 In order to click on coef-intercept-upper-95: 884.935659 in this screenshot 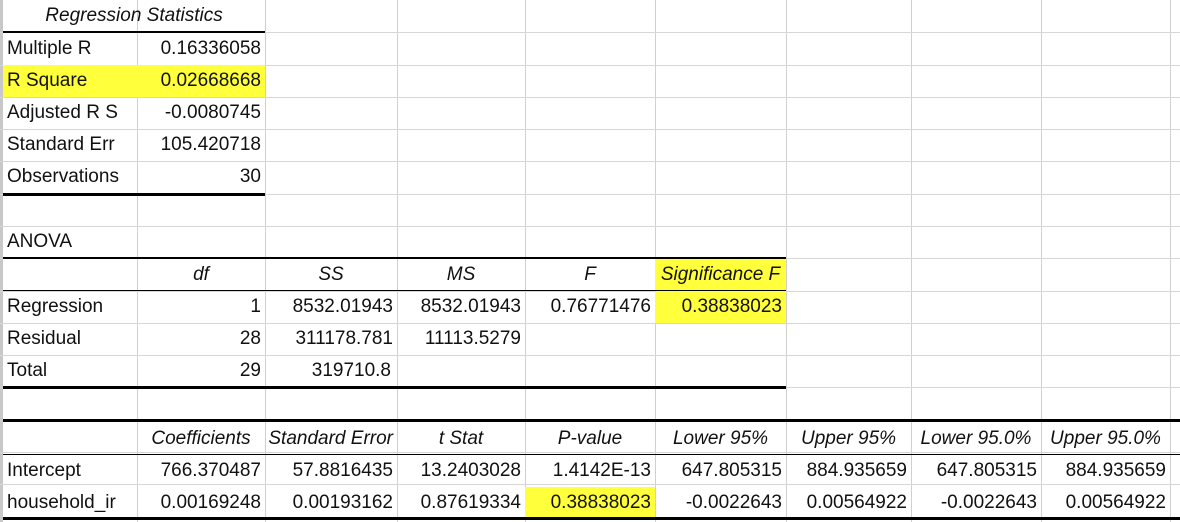, I will do `click(856, 470)`.